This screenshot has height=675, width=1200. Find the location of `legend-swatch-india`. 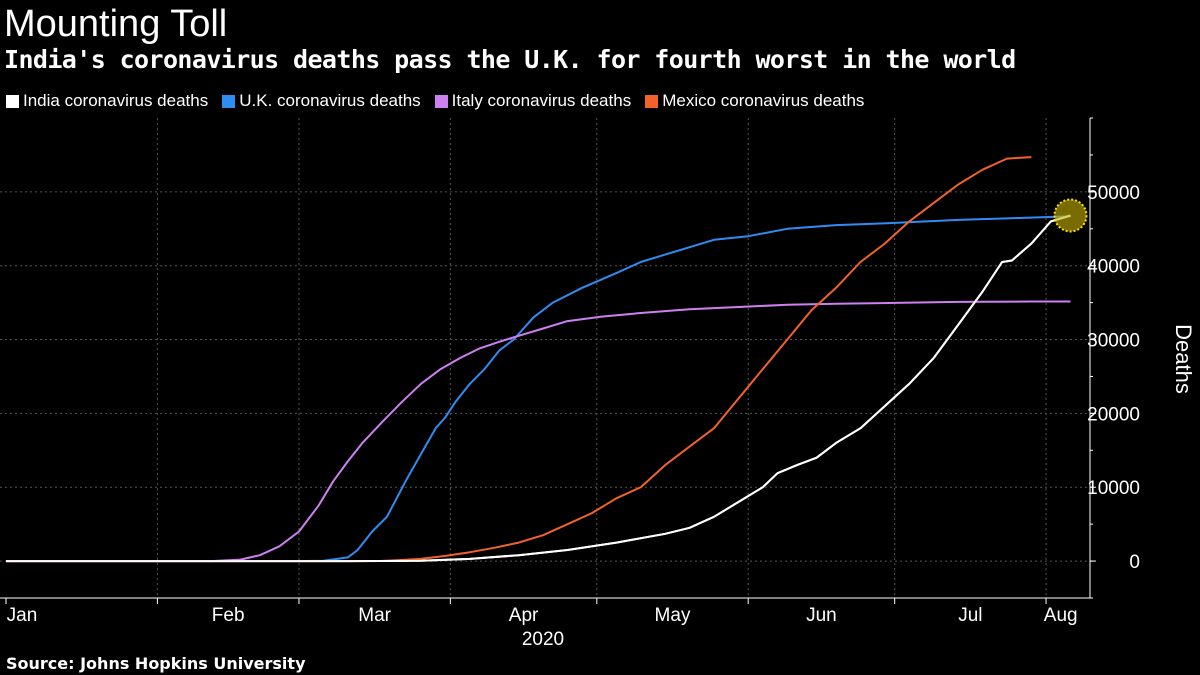

legend-swatch-india is located at coordinates (12, 101).